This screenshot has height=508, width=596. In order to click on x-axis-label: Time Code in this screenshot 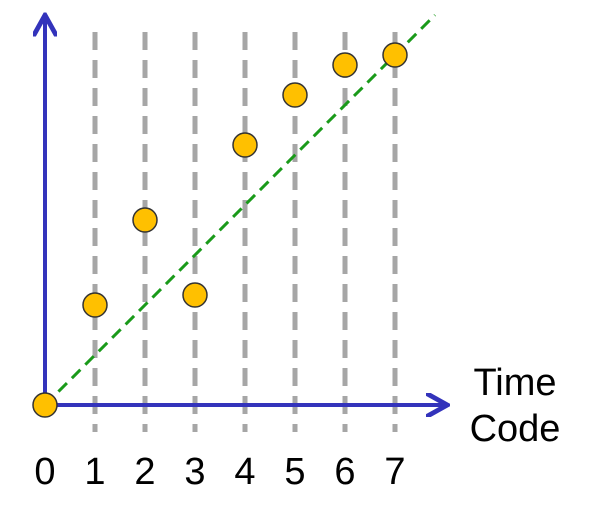, I will do `click(515, 406)`.